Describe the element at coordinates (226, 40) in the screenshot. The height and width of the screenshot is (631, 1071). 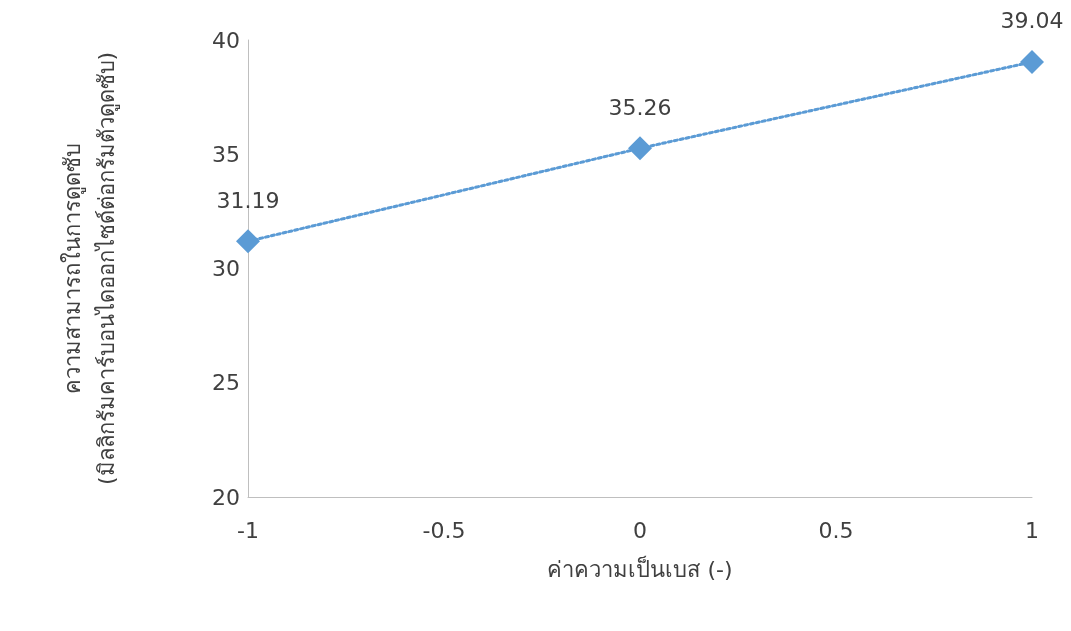
I see `y-tick-label: 40` at that location.